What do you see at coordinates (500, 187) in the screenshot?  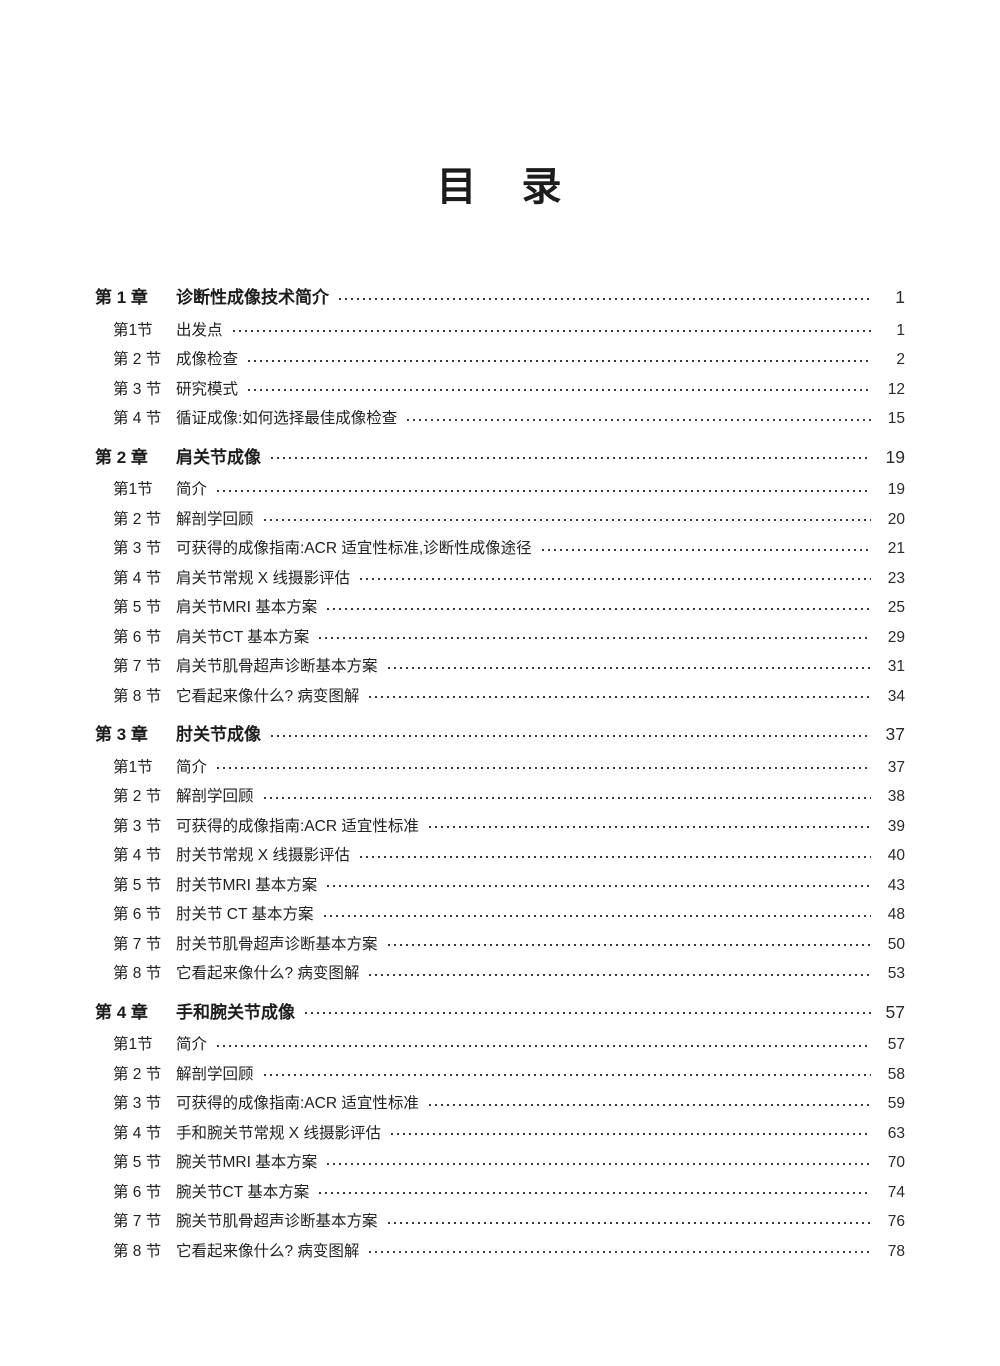 I see `page-title: 目 录` at bounding box center [500, 187].